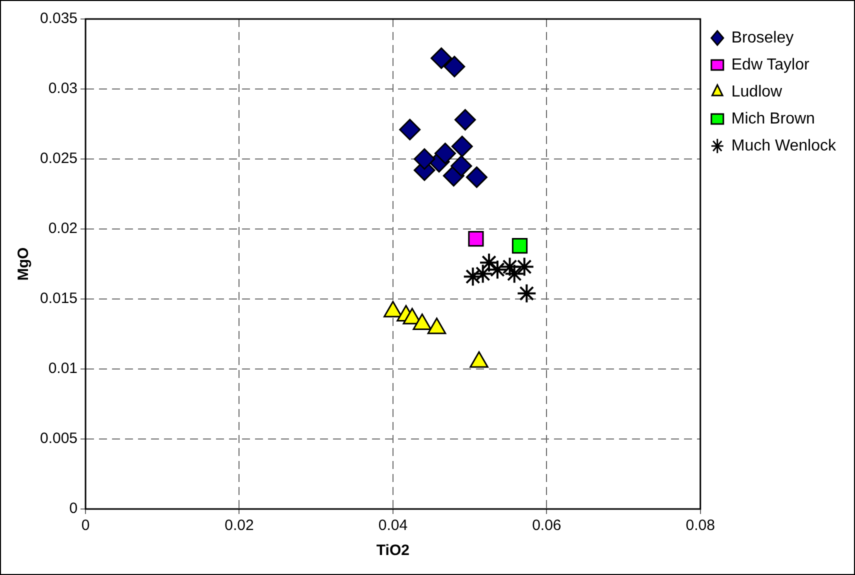 The height and width of the screenshot is (575, 855). What do you see at coordinates (757, 91) in the screenshot?
I see `legend-label: Ludlow` at bounding box center [757, 91].